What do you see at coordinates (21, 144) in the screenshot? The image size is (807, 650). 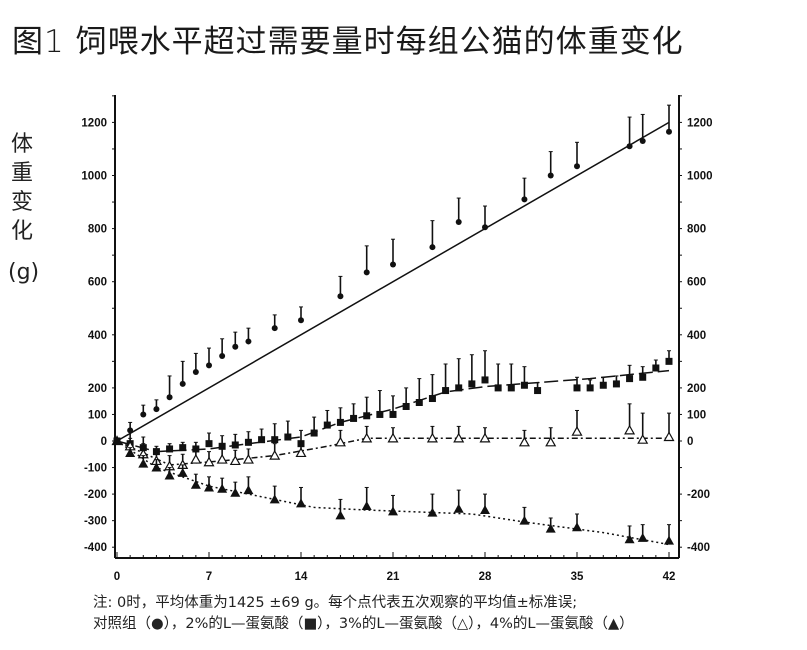 I see `y-label-char: 体` at bounding box center [21, 144].